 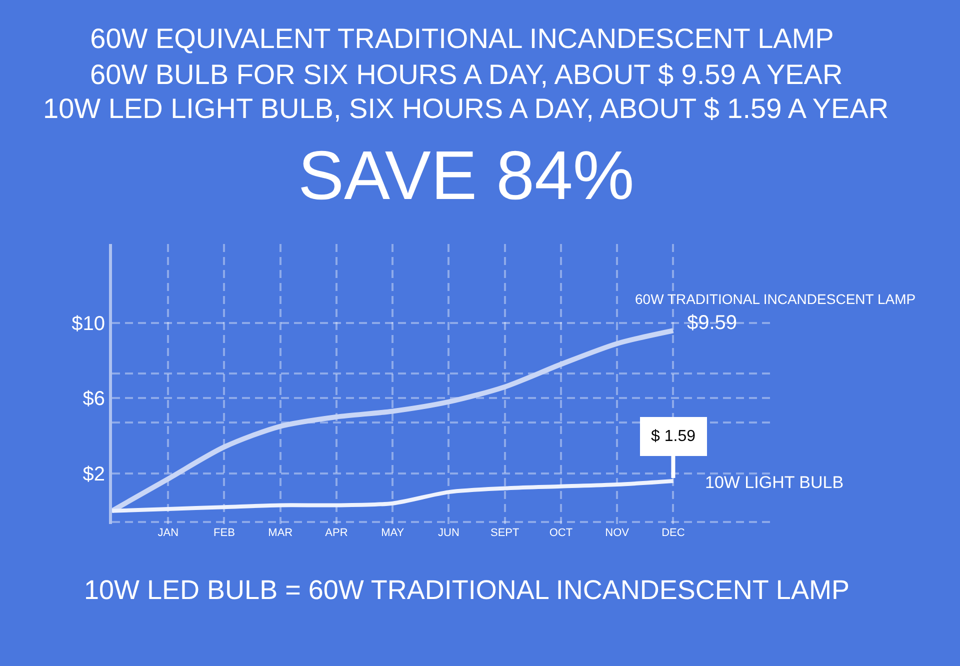 I want to click on chart-title: 60W EQUIVALENT TRADITIONAL INCANDESCENT LAMP, so click(x=462, y=38).